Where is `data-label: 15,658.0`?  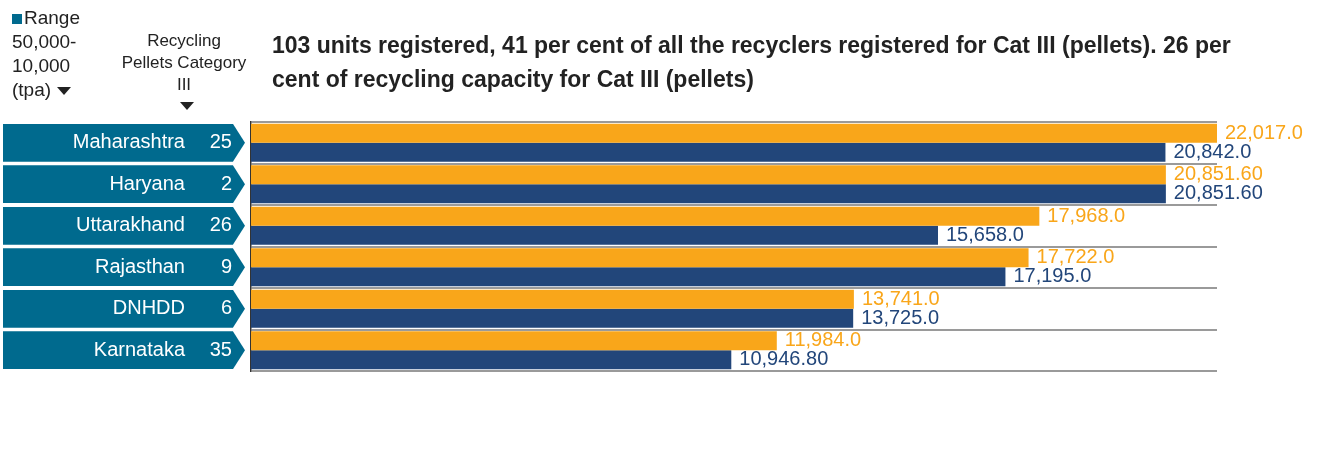
data-label: 15,658.0 is located at coordinates (985, 233).